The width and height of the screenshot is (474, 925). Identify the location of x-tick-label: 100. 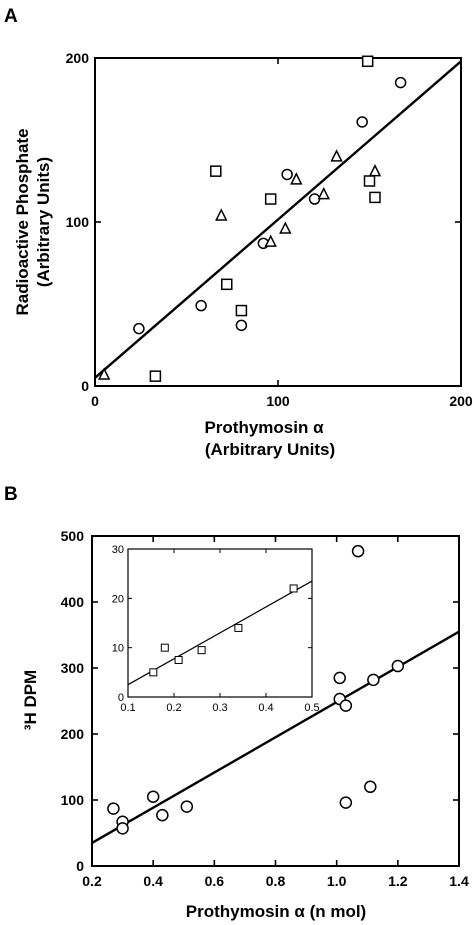
(278, 401).